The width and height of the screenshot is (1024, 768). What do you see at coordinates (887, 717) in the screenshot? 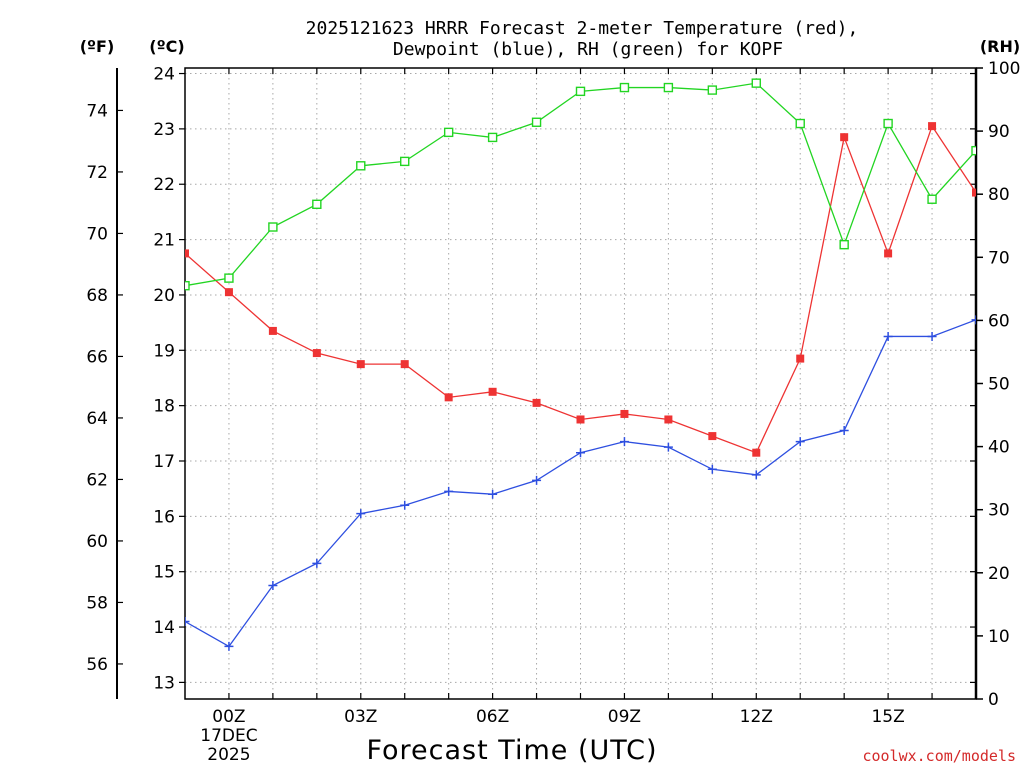
I see `x-tick-label: 15Z` at bounding box center [887, 717].